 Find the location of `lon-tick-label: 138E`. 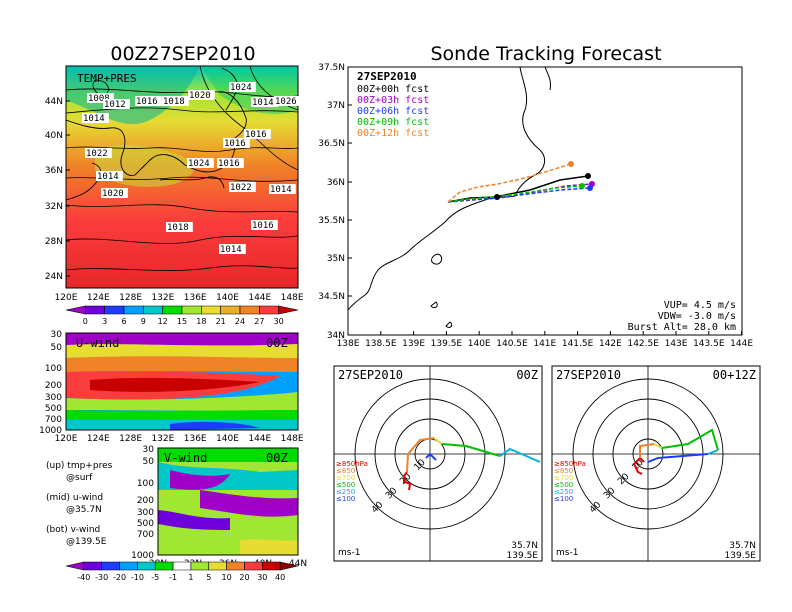

lon-tick-label: 138E is located at coordinates (348, 344).